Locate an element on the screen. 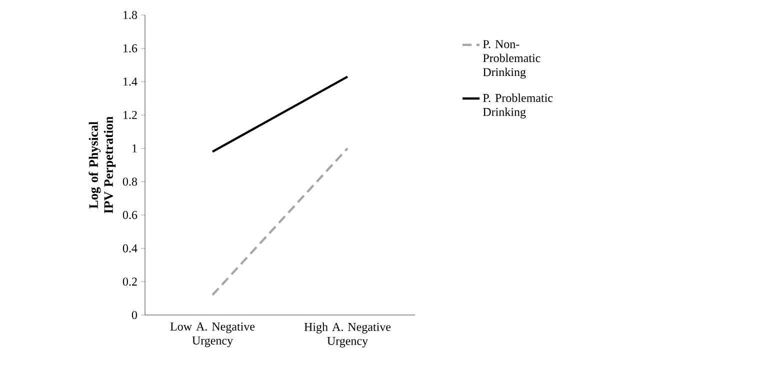 The image size is (762, 376). y-tick-label: 1 is located at coordinates (134, 148).